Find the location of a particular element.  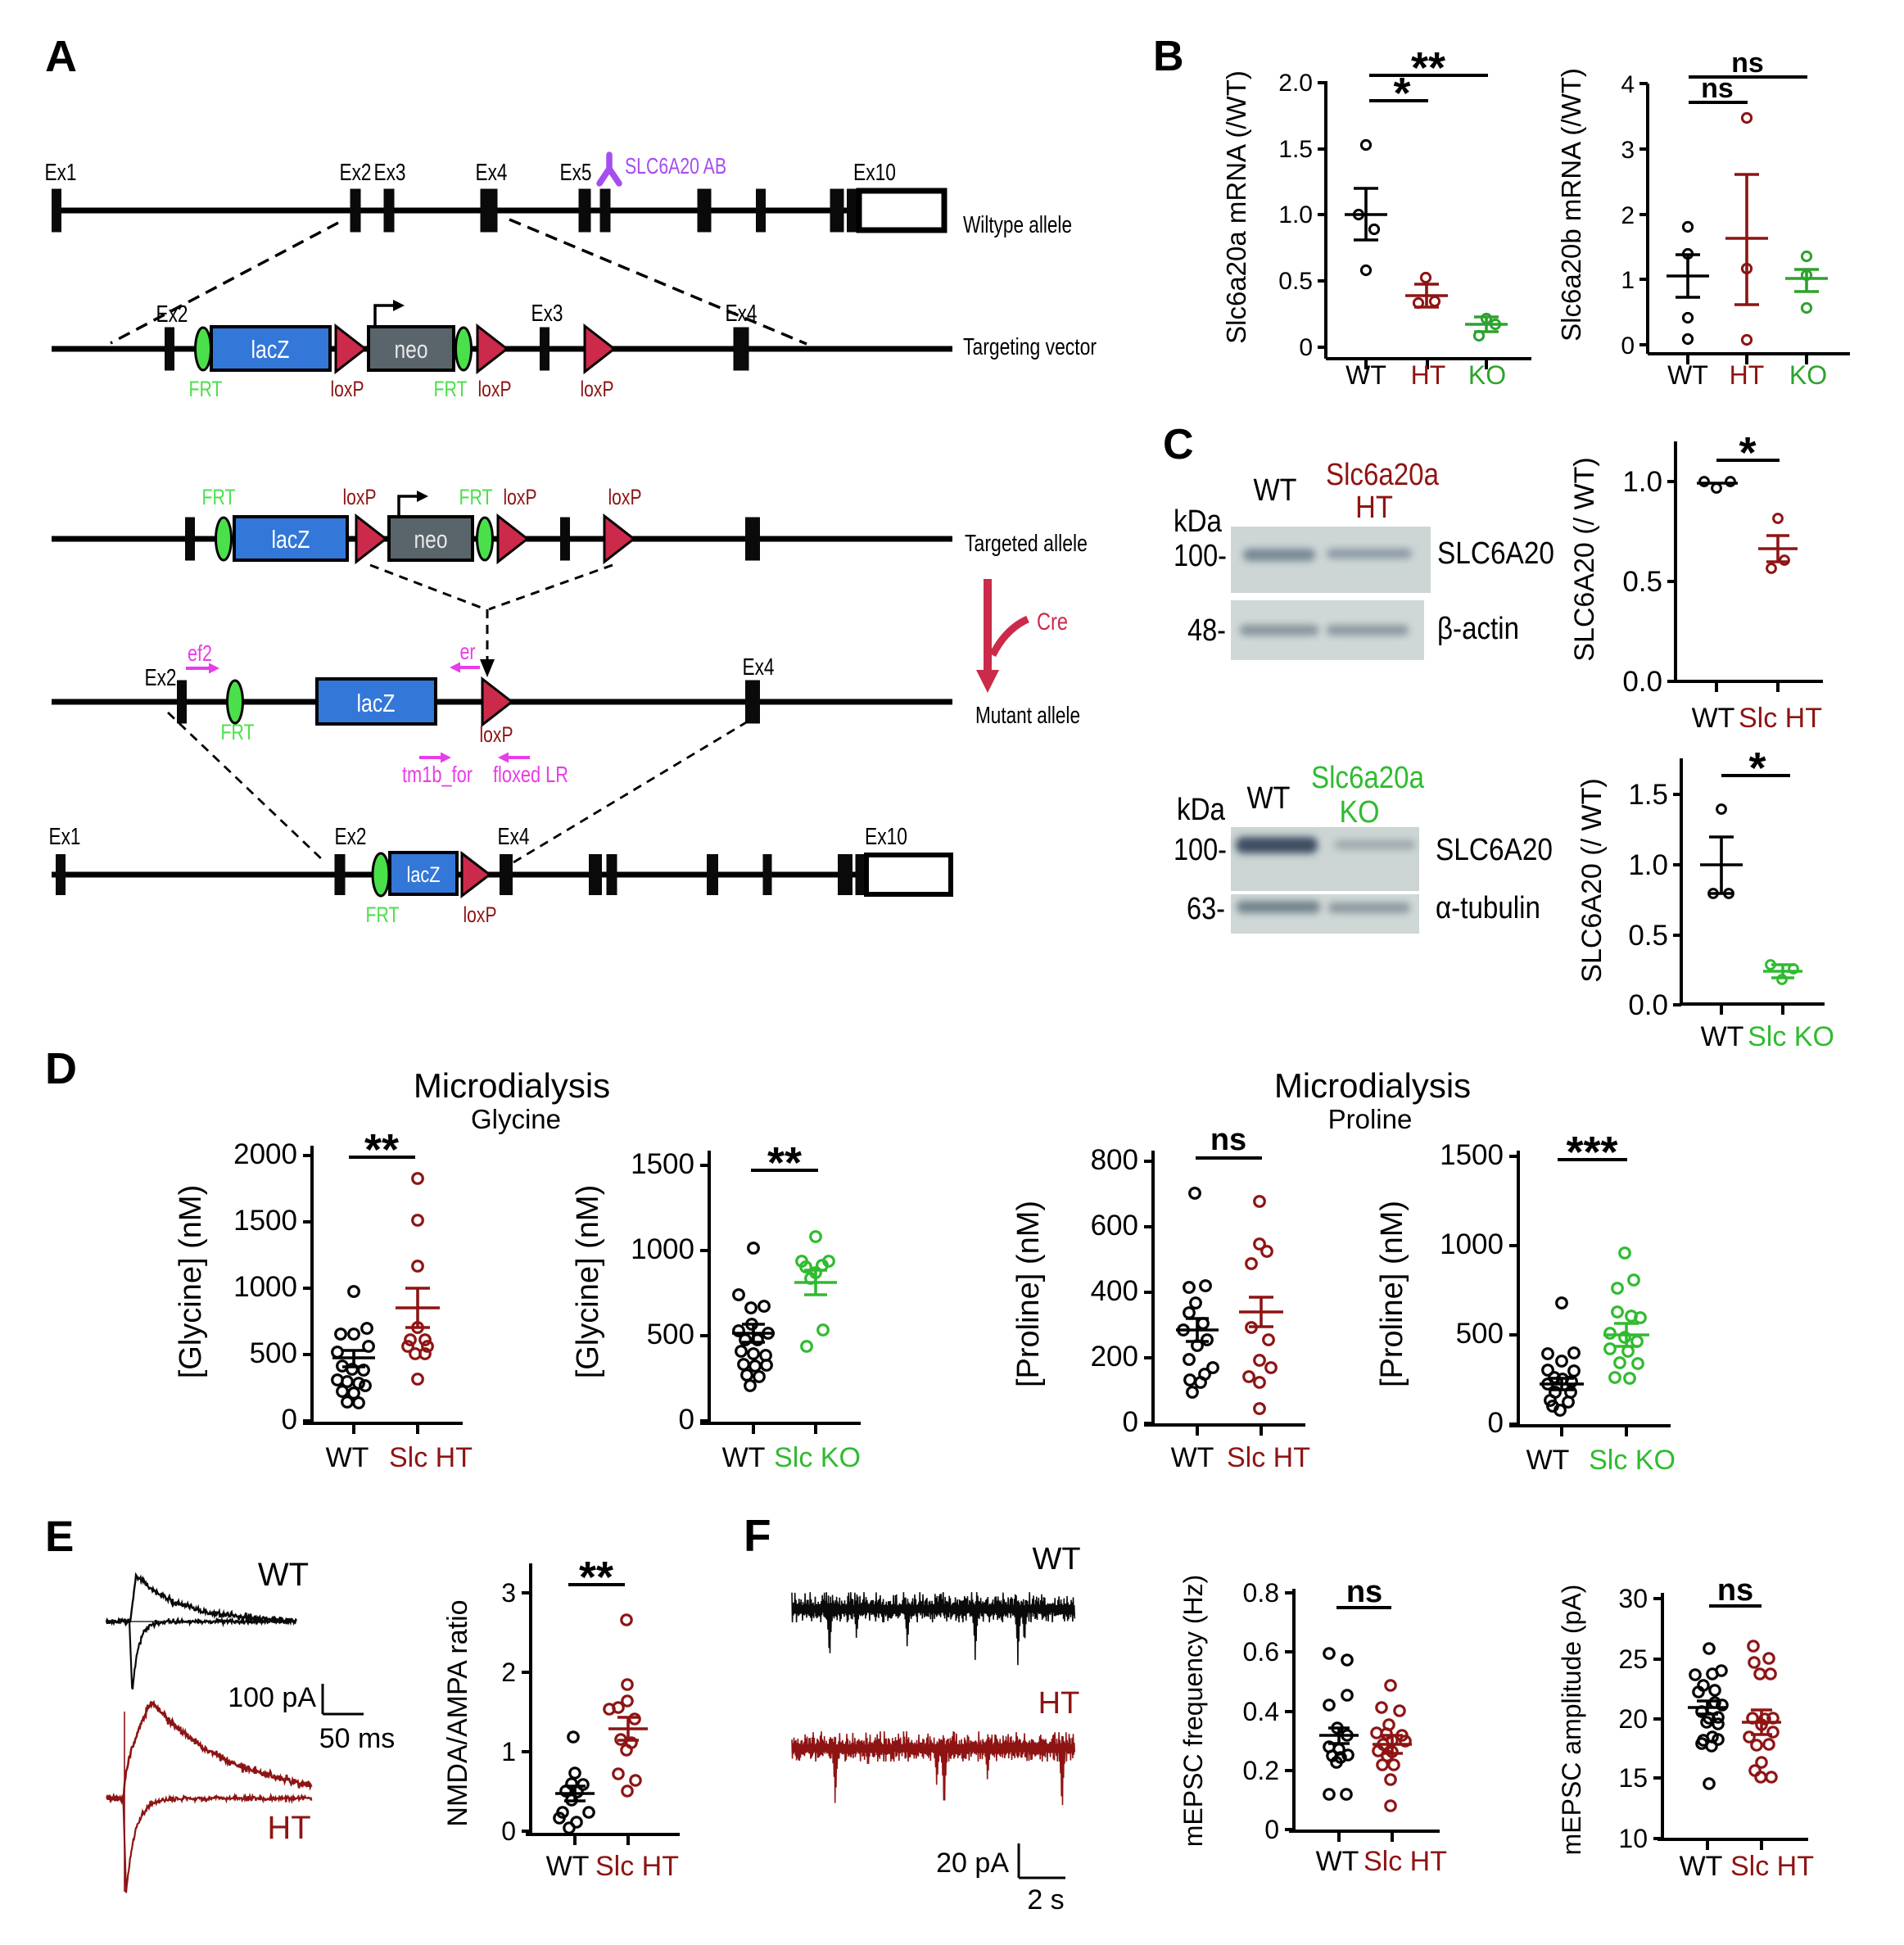

svg-text: KO is located at coordinates (1360, 812).